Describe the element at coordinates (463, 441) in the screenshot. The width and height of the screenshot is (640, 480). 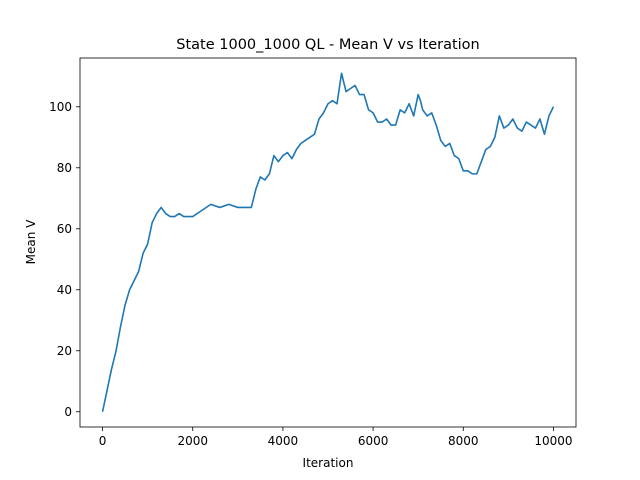
I see `x-tick-label: 8000` at that location.